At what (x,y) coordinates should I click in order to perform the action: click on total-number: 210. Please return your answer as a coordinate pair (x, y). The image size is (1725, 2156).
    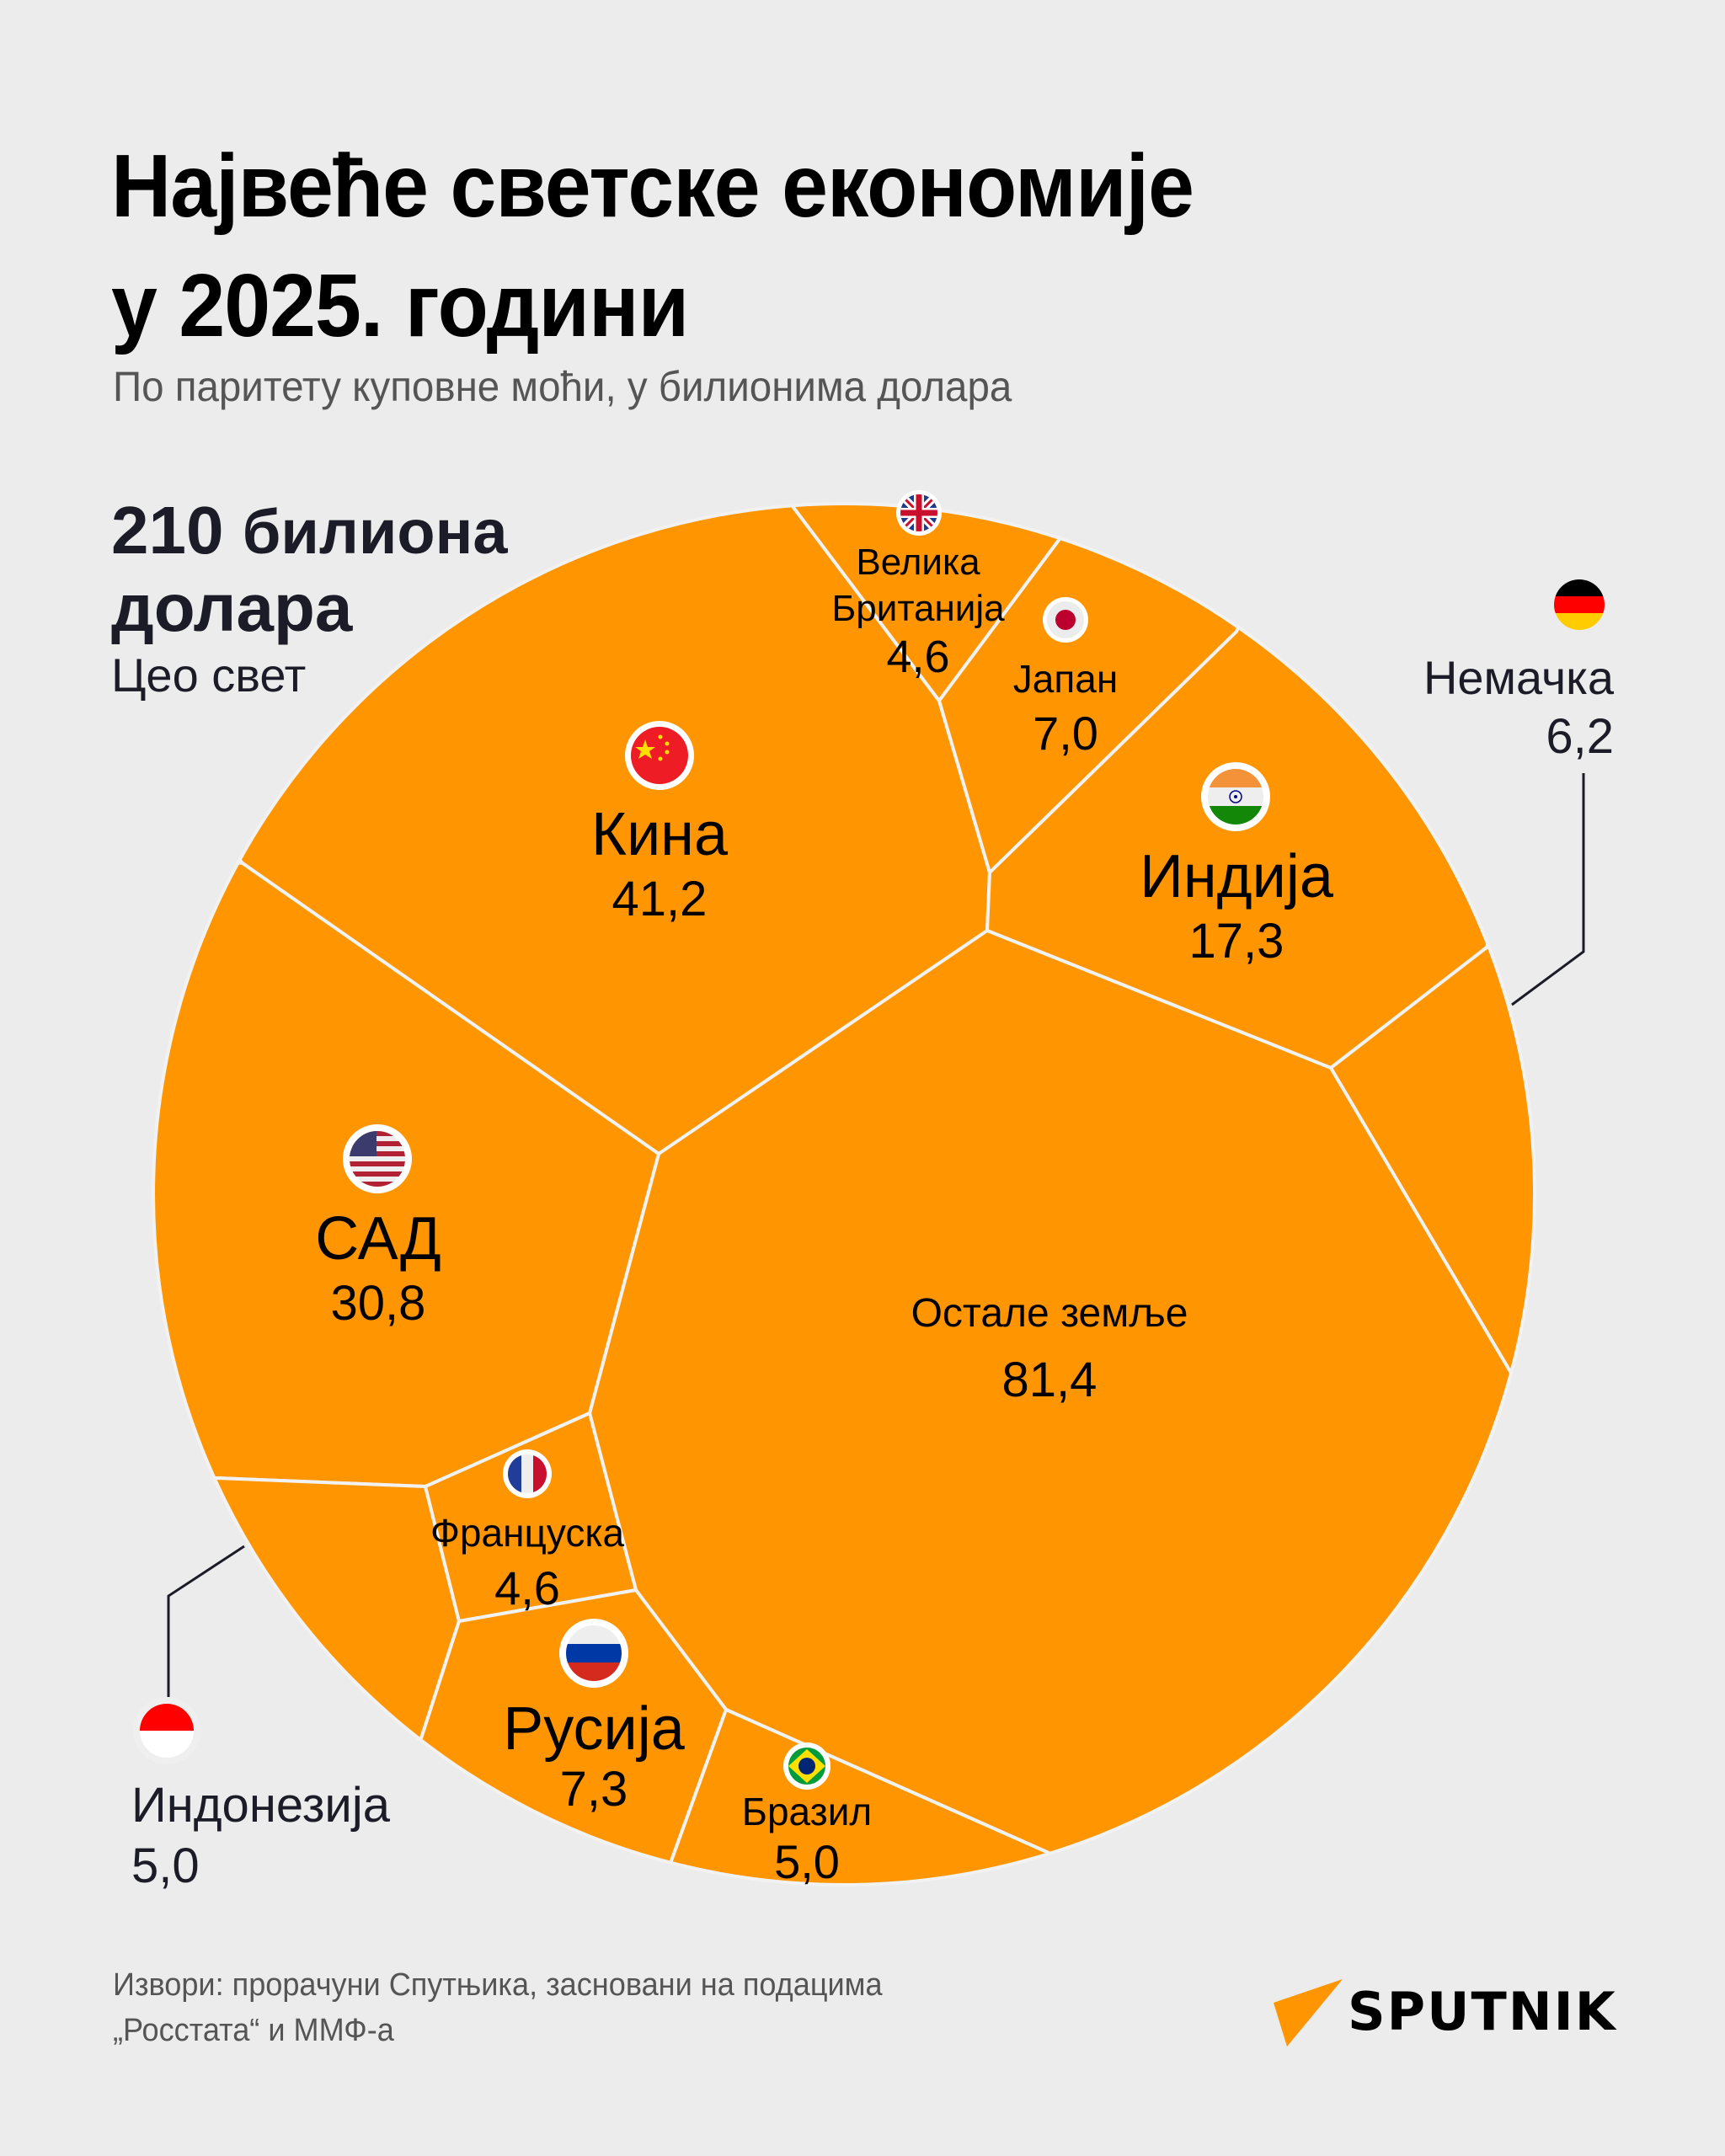
    Looking at the image, I should click on (167, 530).